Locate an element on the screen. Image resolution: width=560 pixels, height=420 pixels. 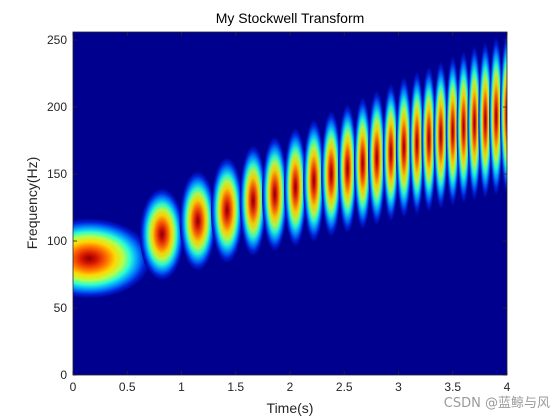
x-tick-label: 3 is located at coordinates (398, 387).